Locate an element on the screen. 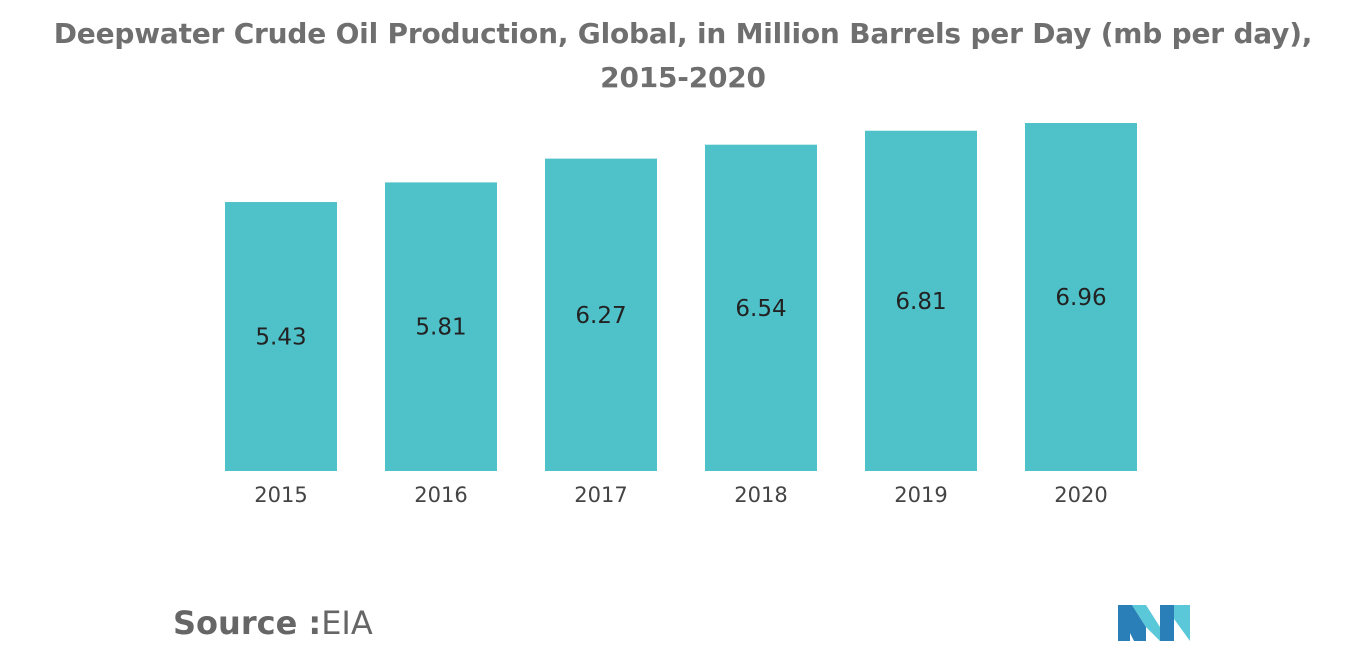 Image resolution: width=1366 pixels, height=655 pixels. bar-2015 is located at coordinates (281, 336).